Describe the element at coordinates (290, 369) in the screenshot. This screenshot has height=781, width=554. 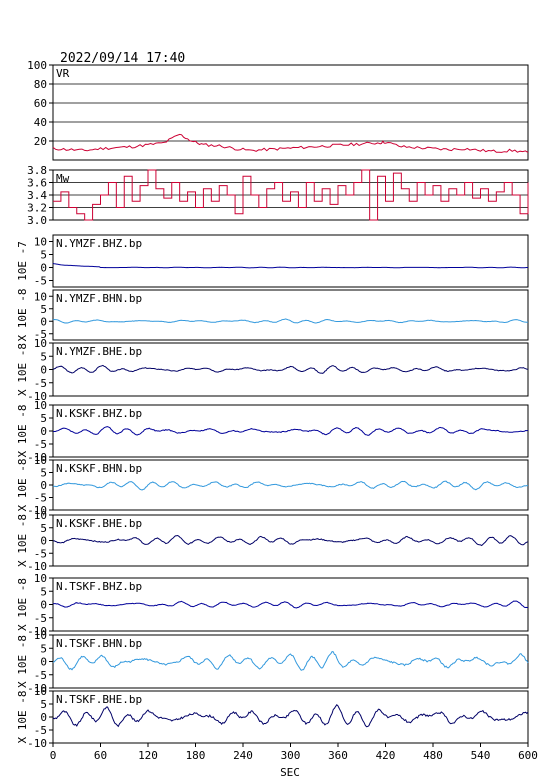
I see `series-line-ymzf-bhe` at that location.